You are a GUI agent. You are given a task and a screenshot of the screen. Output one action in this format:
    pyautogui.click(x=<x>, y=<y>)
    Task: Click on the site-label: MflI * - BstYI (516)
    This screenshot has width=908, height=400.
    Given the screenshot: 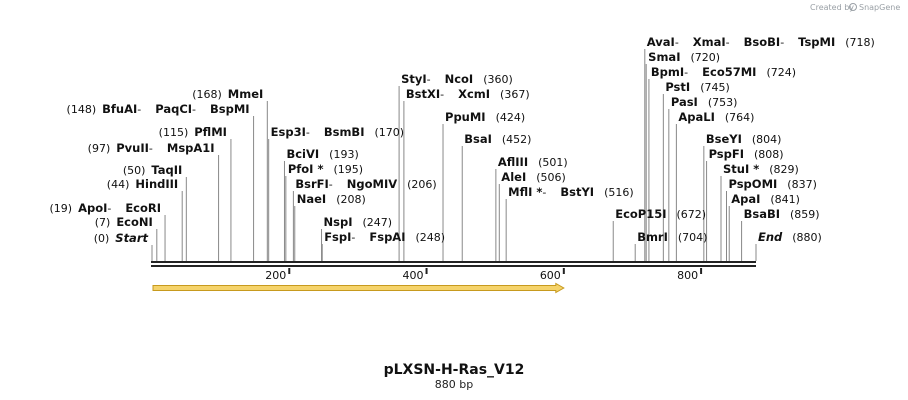 What is the action you would take?
    pyautogui.click(x=571, y=192)
    